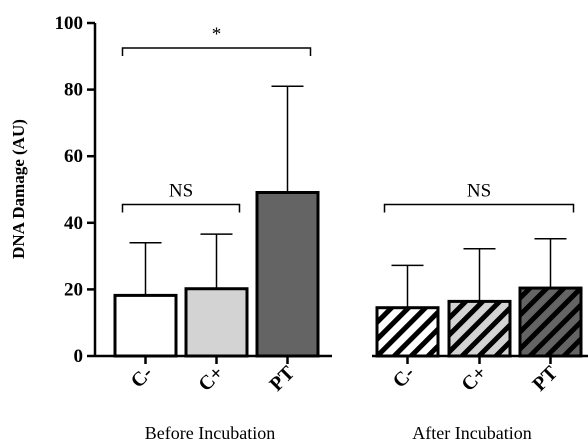  What do you see at coordinates (471, 433) in the screenshot?
I see `group-label: After Incubation` at bounding box center [471, 433].